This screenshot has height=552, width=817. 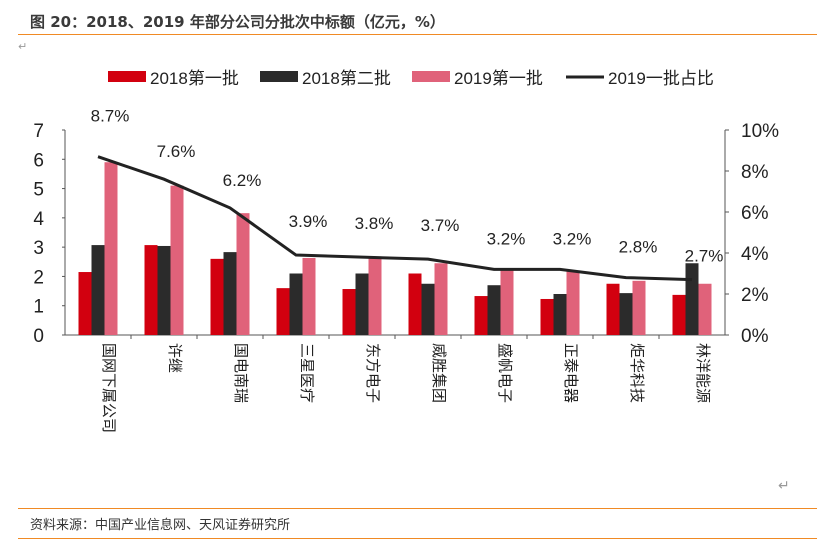 What do you see at coordinates (108, 388) in the screenshot?
I see `category-label: 国网下属公司` at bounding box center [108, 388].